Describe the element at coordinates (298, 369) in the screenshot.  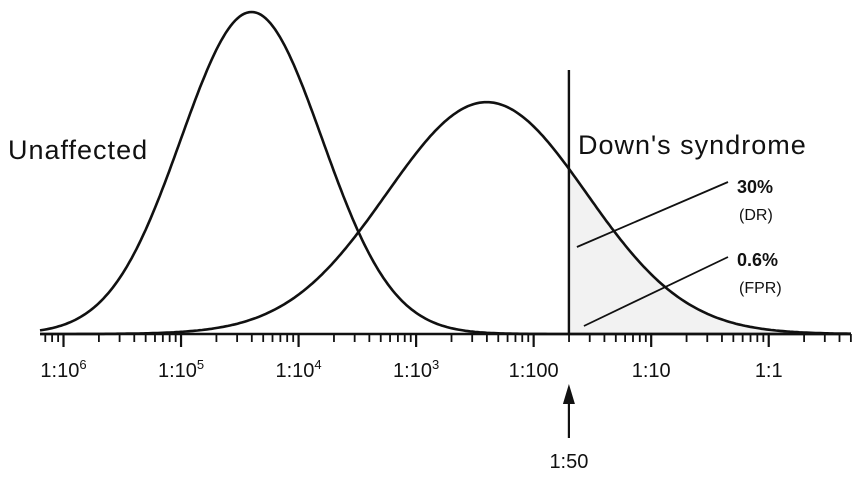
I see `x-tick-label: 1:104` at that location.